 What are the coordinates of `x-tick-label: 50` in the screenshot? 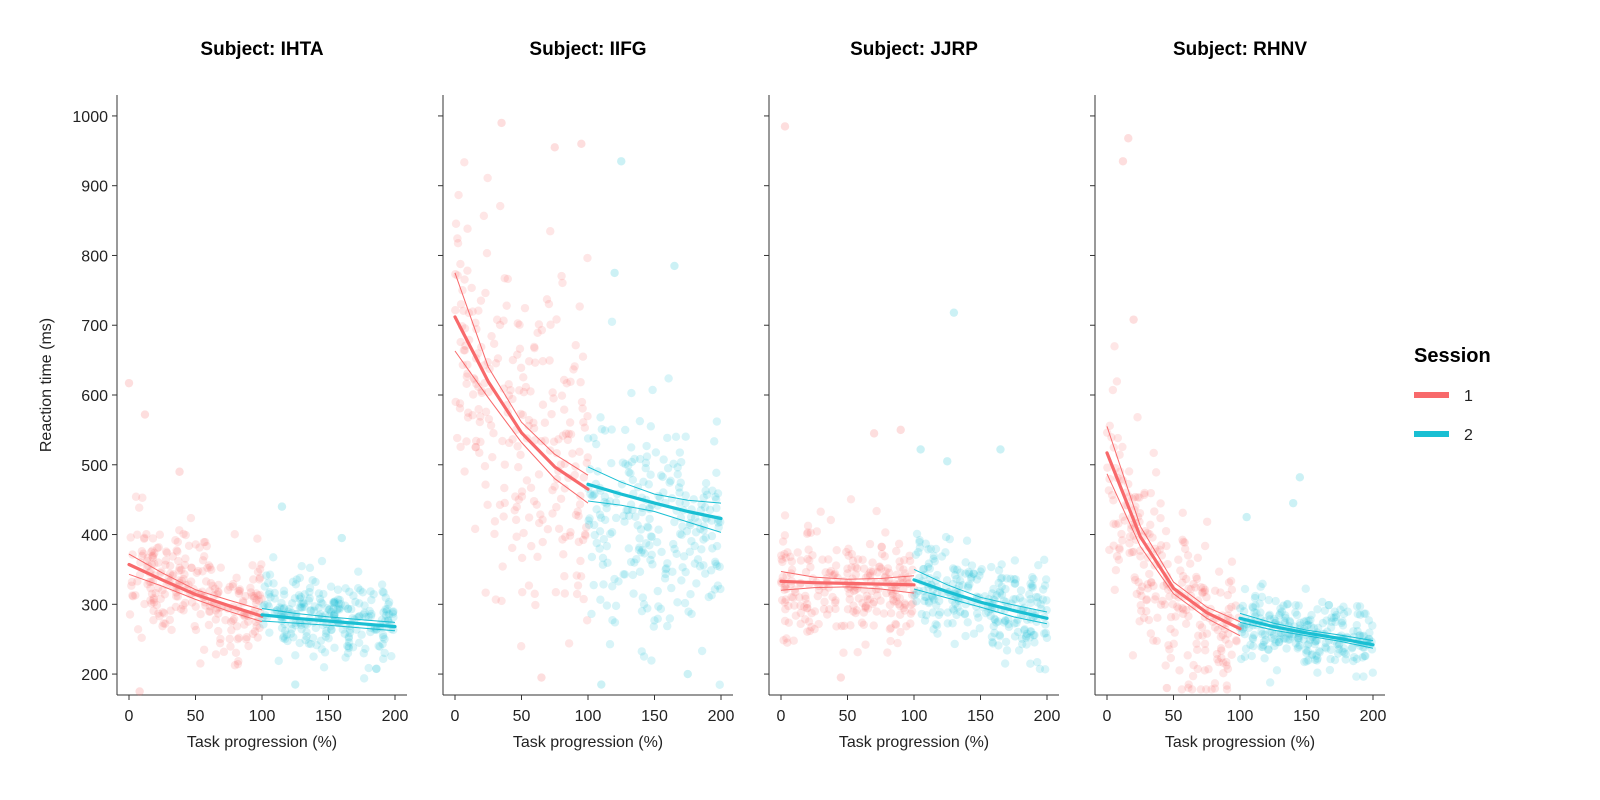 It's located at (196, 716).